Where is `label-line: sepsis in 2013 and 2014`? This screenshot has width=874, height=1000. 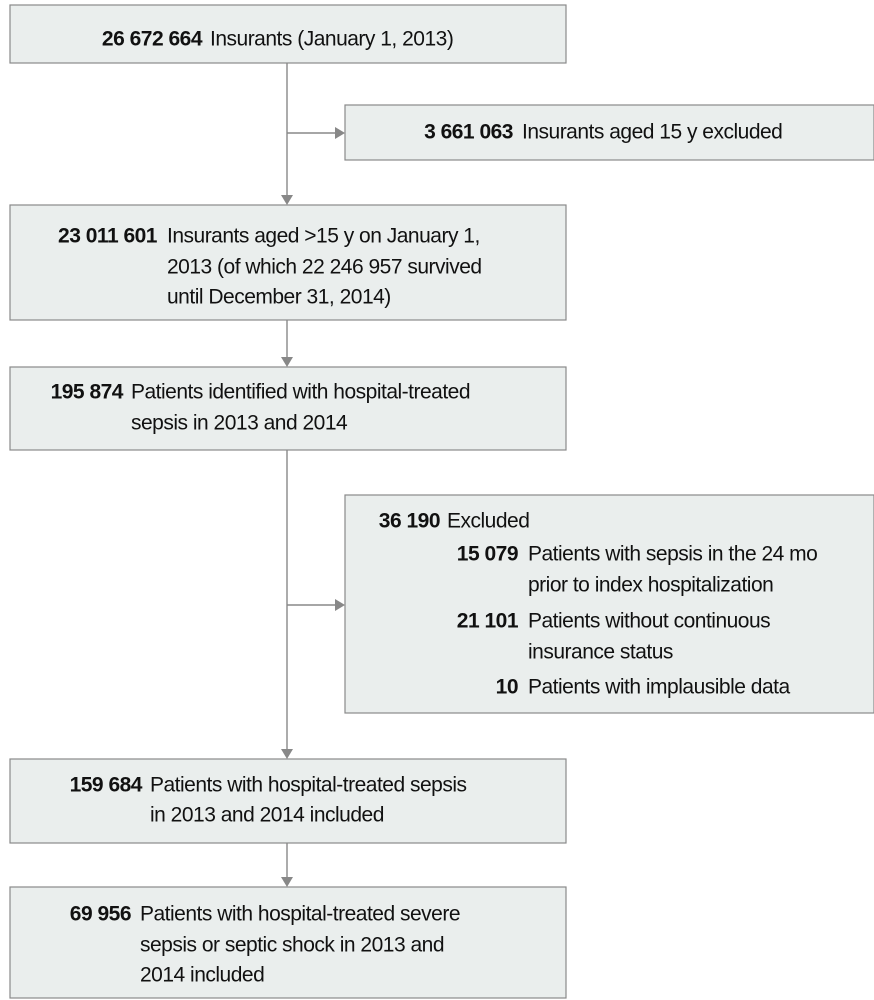
label-line: sepsis in 2013 and 2014 is located at coordinates (239, 423).